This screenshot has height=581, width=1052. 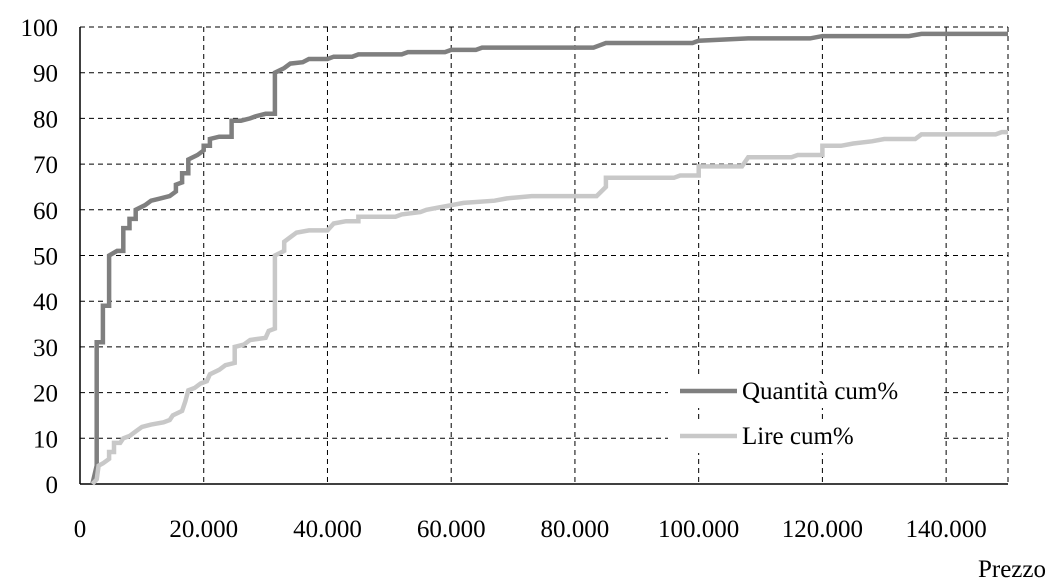 I want to click on x-tick-label: 100.000, so click(x=698, y=529).